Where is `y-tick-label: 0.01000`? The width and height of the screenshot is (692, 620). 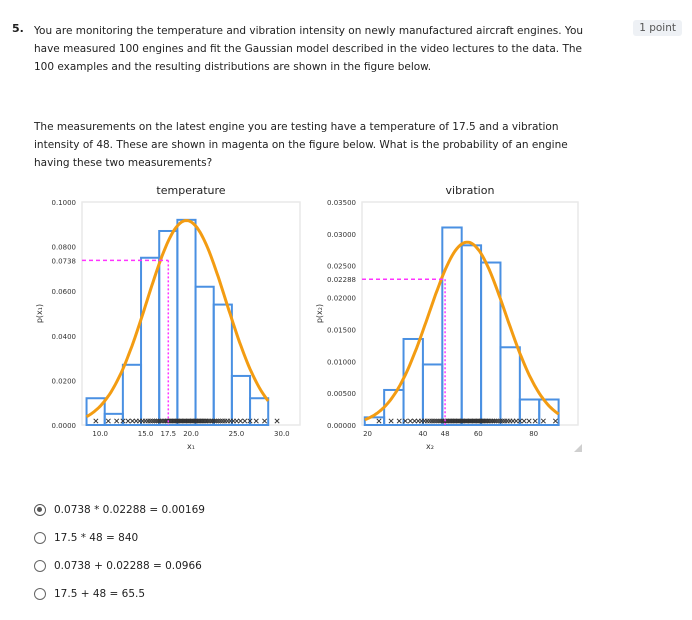
y-tick-label: 0.01000 is located at coordinates (341, 362).